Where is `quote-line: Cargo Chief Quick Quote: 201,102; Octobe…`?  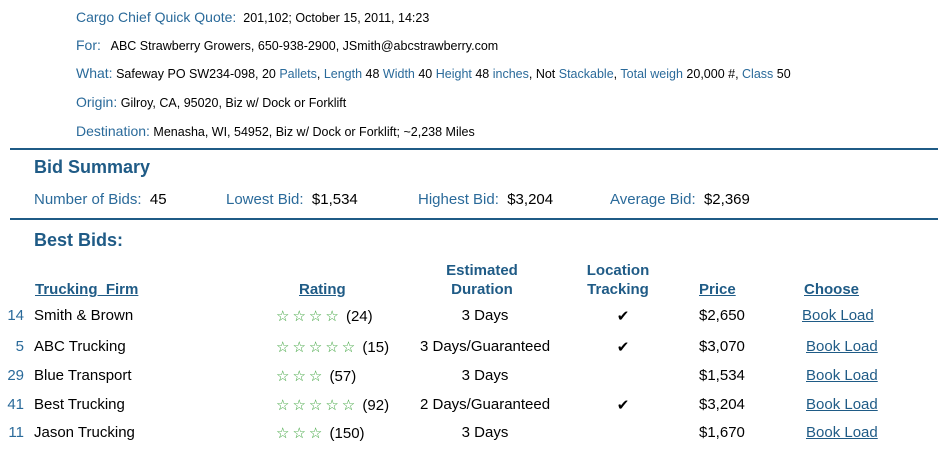 quote-line: Cargo Chief Quick Quote: 201,102; Octobe… is located at coordinates (252, 17).